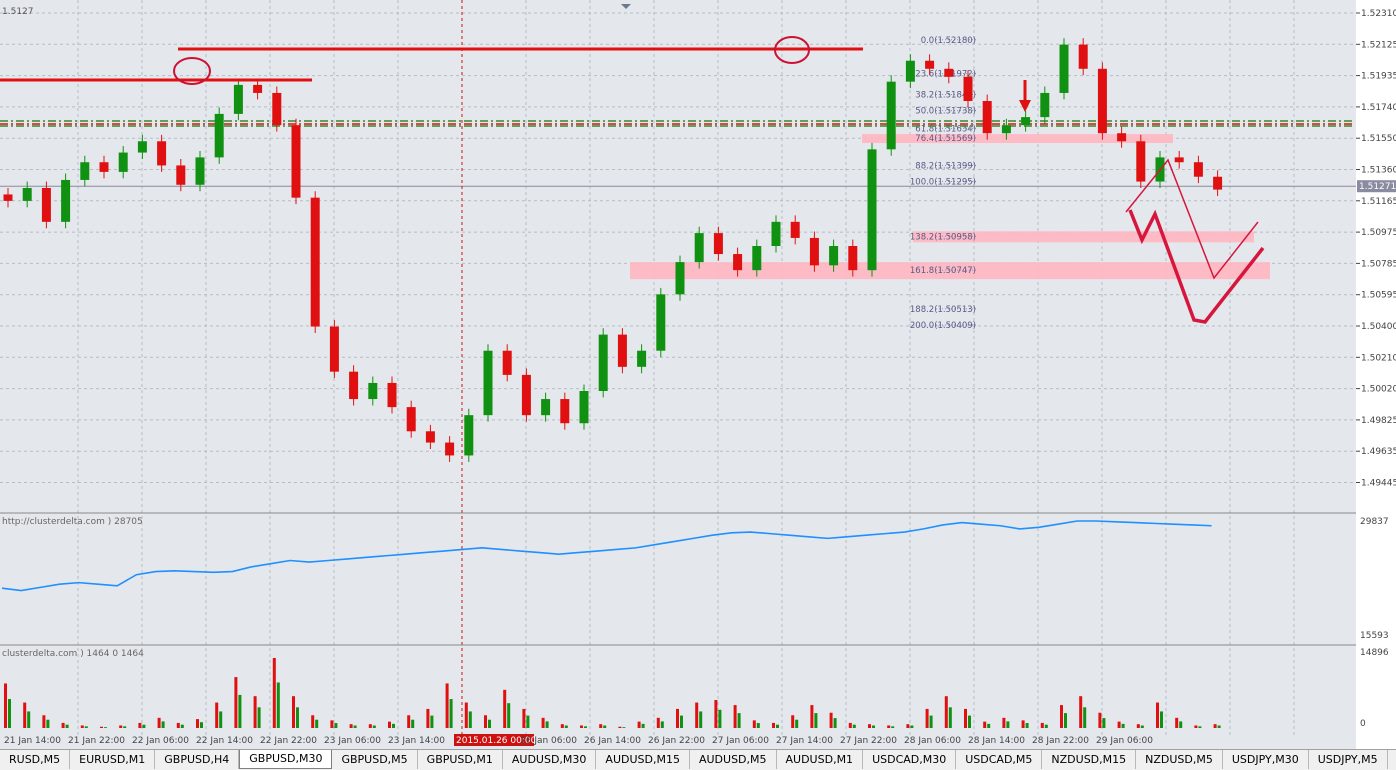  What do you see at coordinates (943, 237) in the screenshot?
I see `fib-level-label: 138.2(1.50958)` at bounding box center [943, 237].